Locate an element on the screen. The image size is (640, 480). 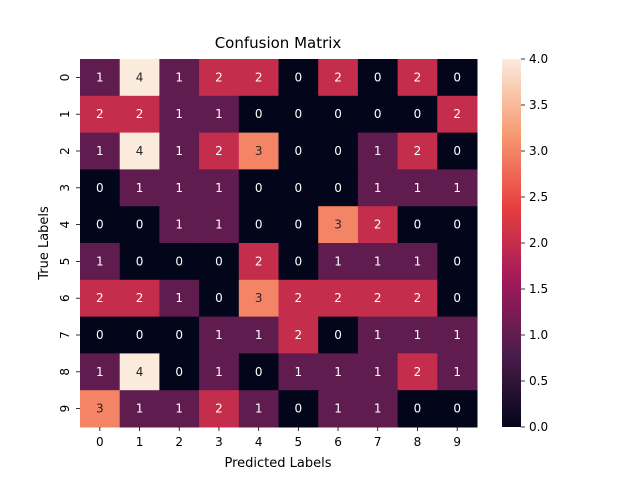
y-tick-label: 3 is located at coordinates (65, 188).